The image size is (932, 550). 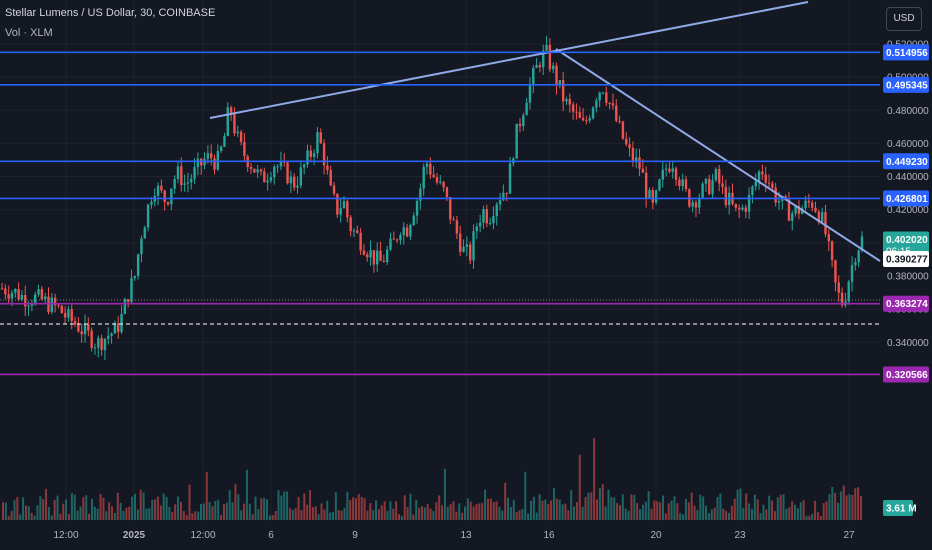 I want to click on level-badge: 0.363274, so click(x=907, y=304).